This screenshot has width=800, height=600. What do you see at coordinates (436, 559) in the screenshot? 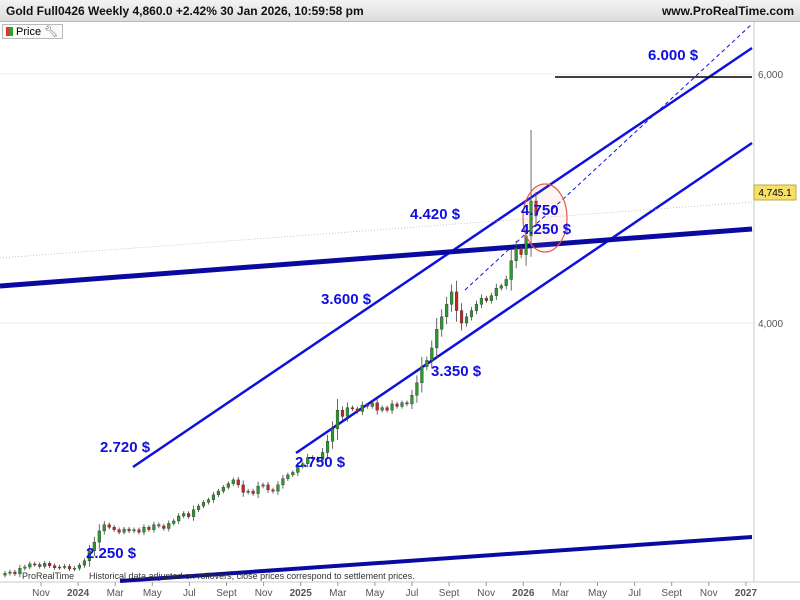
I see `bottom-line` at bounding box center [436, 559].